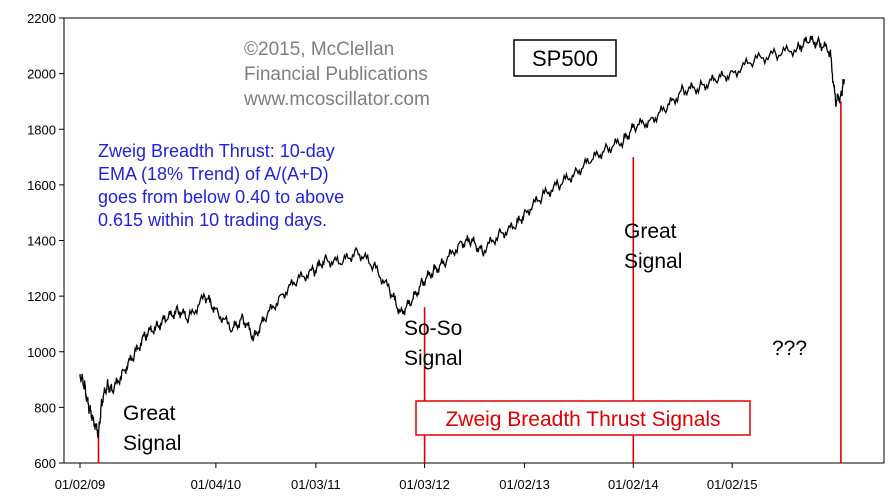 The width and height of the screenshot is (892, 500). What do you see at coordinates (41, 129) in the screenshot?
I see `y-tick-label: 1800` at bounding box center [41, 129].